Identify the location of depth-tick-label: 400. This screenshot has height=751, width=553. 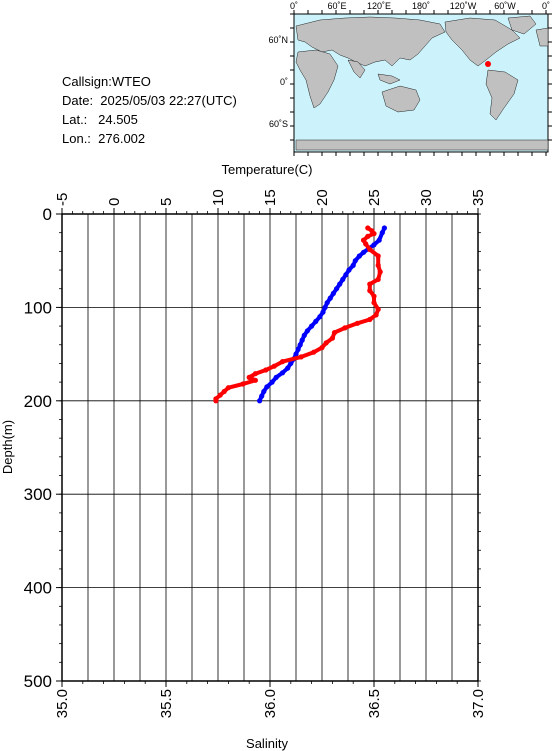
(38, 588).